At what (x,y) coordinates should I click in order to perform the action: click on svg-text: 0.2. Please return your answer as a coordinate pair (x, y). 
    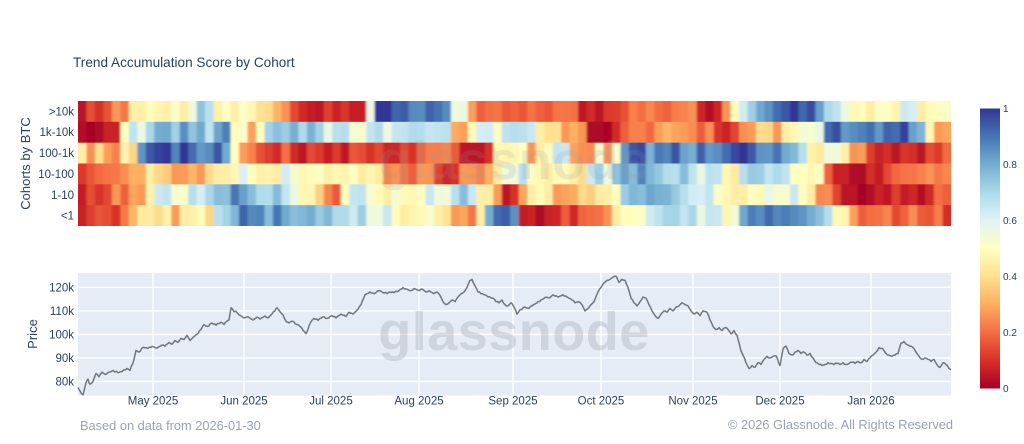
    Looking at the image, I should click on (1010, 333).